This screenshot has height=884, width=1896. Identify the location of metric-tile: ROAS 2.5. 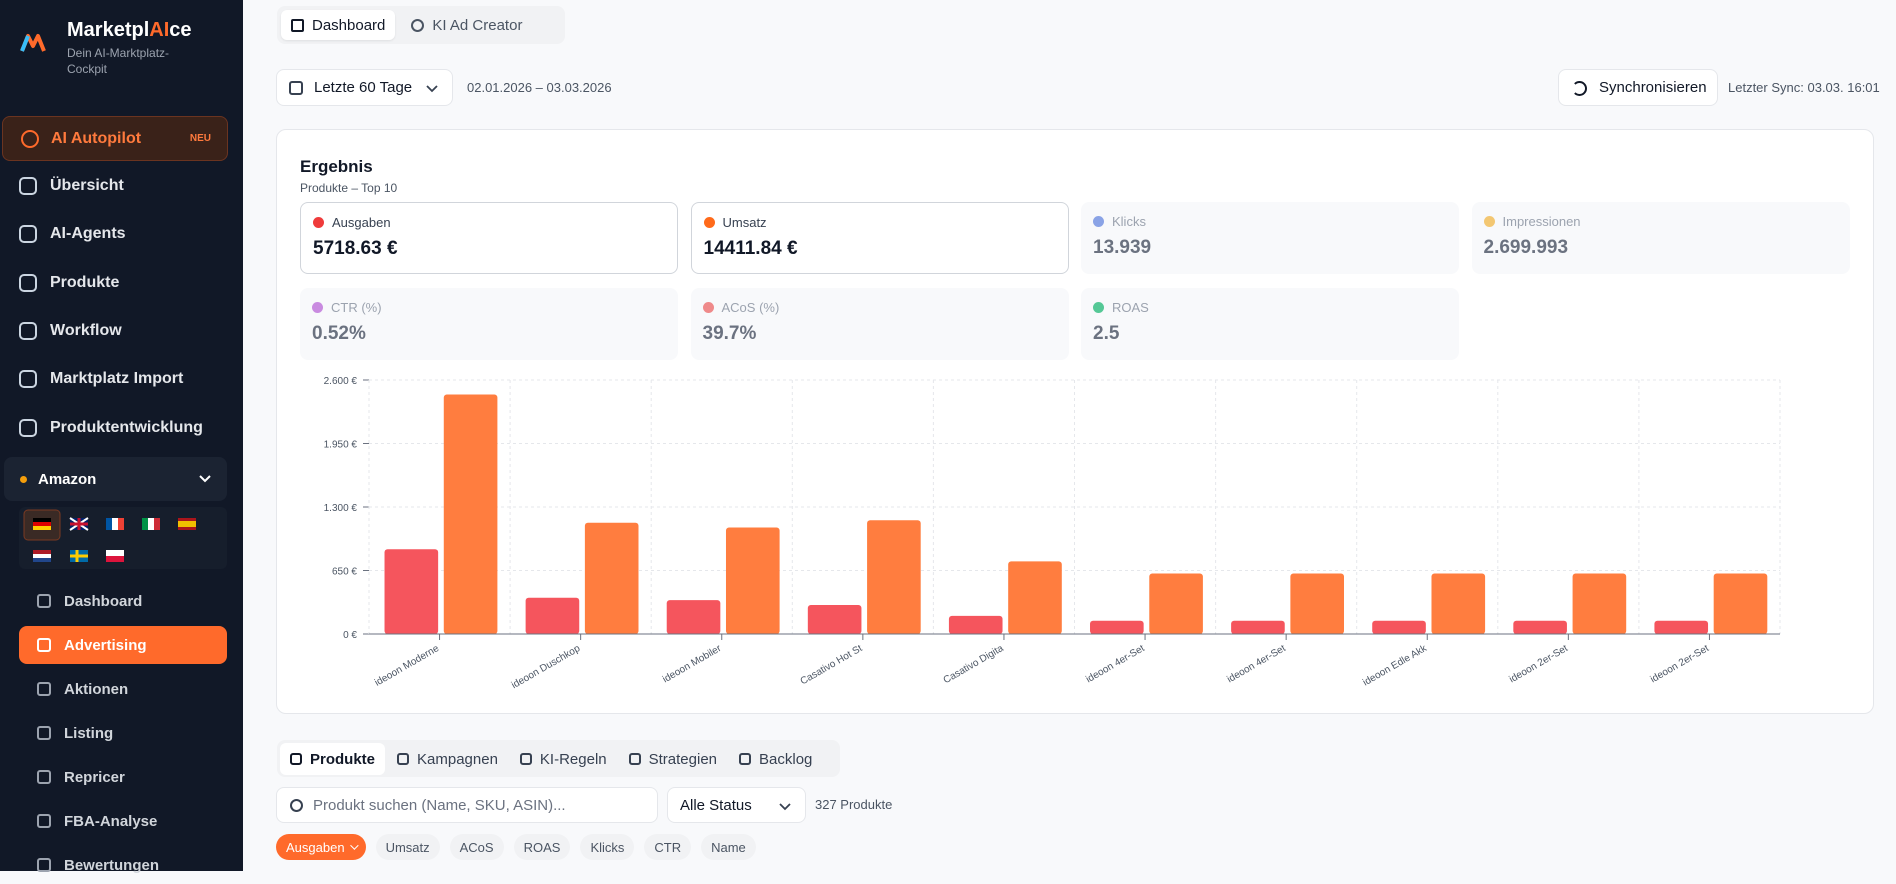
(1270, 324).